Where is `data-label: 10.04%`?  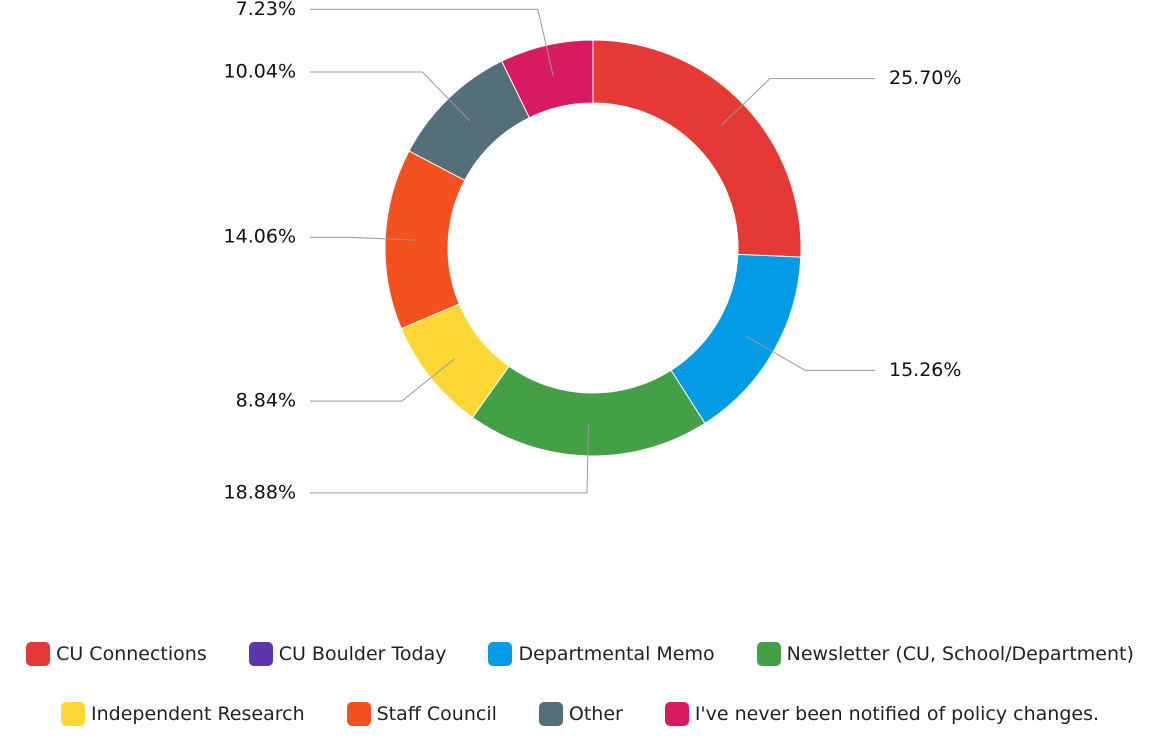
data-label: 10.04% is located at coordinates (260, 72).